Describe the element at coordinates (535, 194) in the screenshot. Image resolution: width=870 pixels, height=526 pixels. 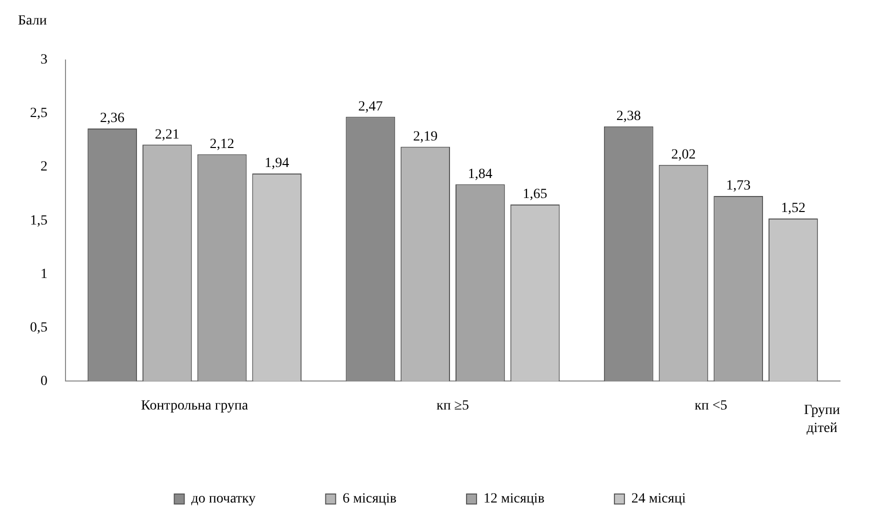
I see `data-label: 1,65` at that location.